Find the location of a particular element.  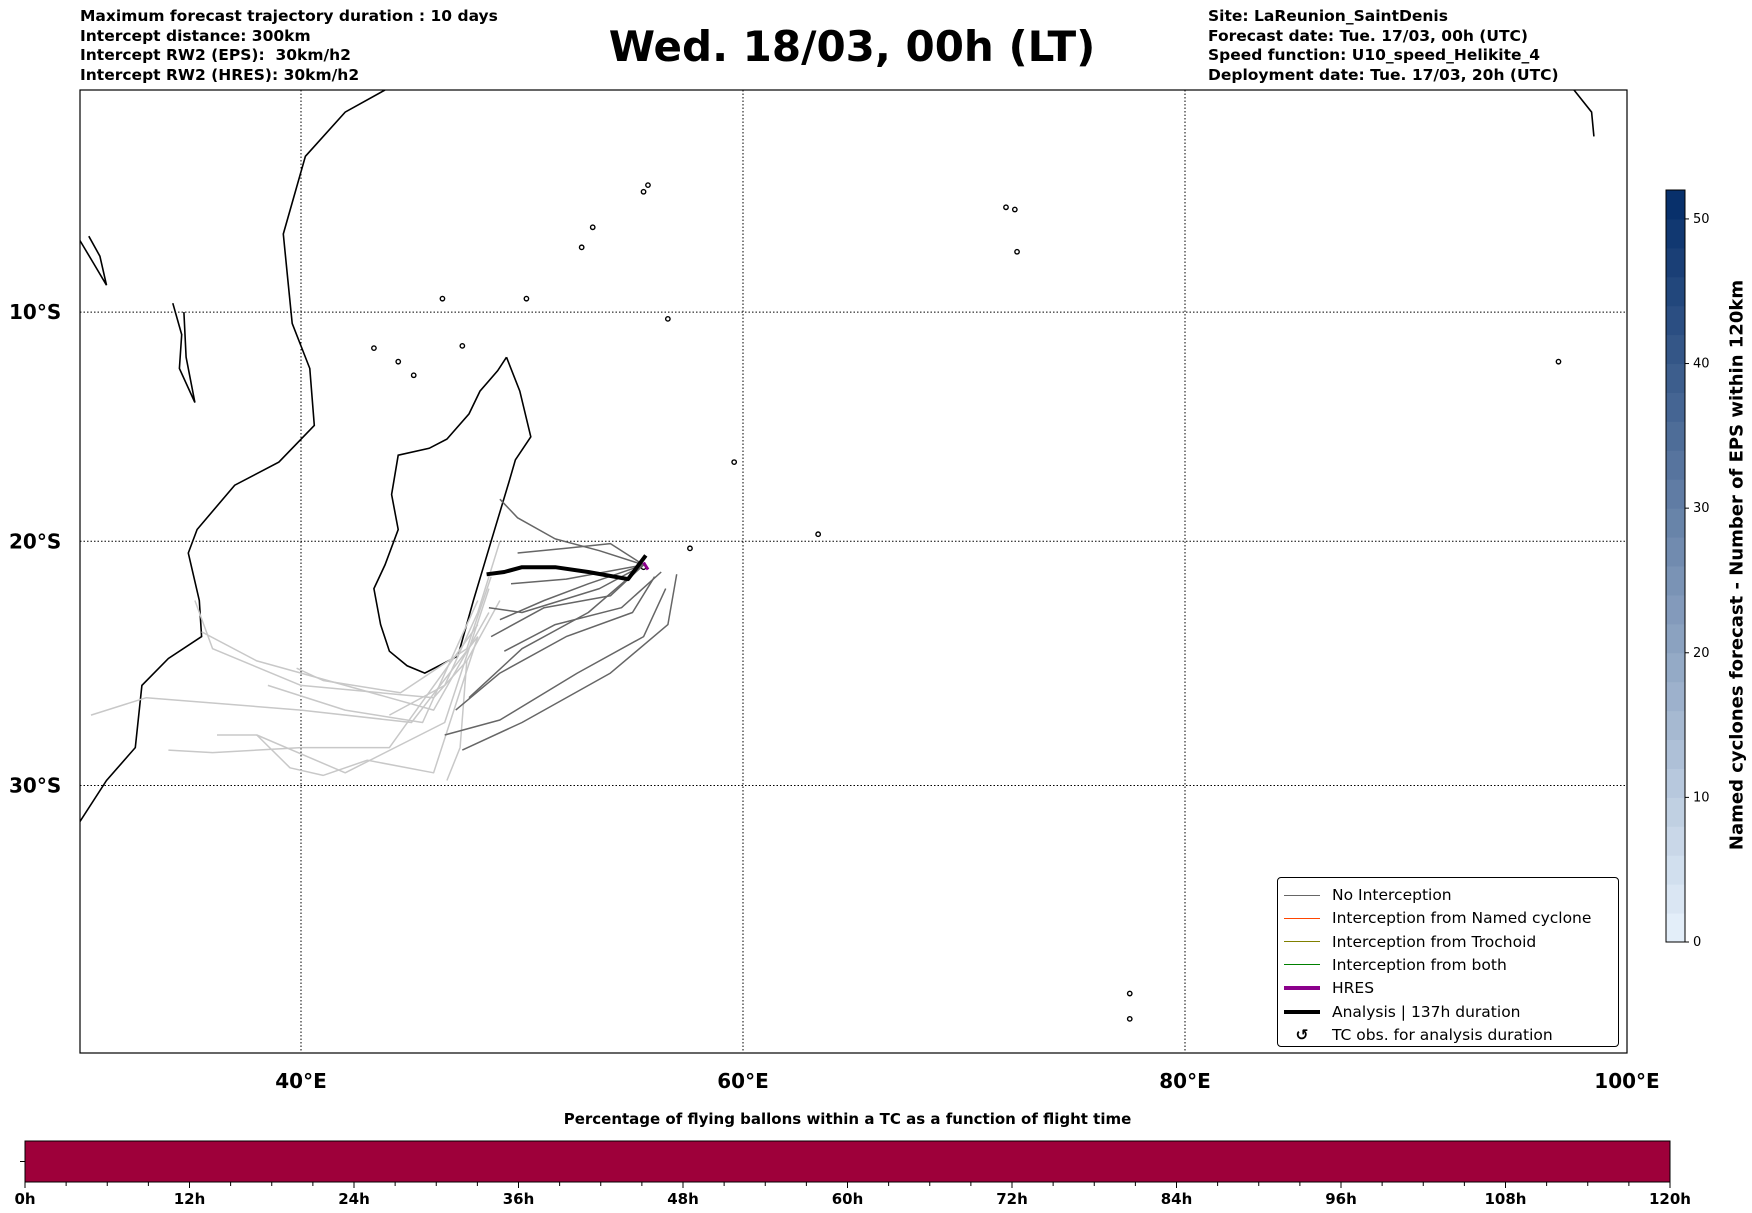

legend-item: HRES is located at coordinates (1326, 988).